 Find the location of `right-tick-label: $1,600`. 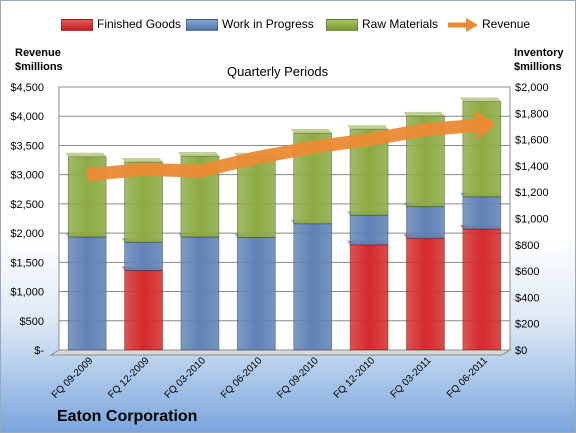

right-tick-label: $1,600 is located at coordinates (532, 141).